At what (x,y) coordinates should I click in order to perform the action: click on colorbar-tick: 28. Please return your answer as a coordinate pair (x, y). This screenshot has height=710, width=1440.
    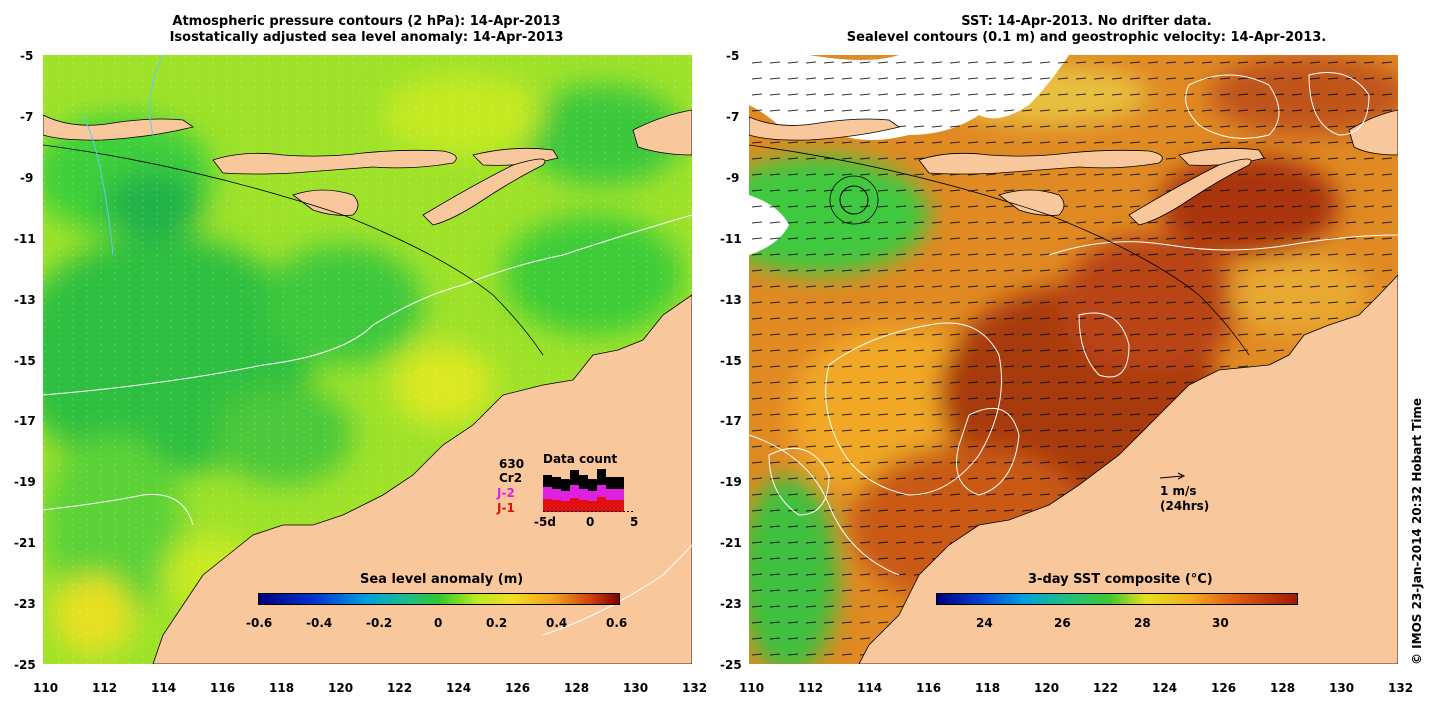
    Looking at the image, I should click on (1142, 623).